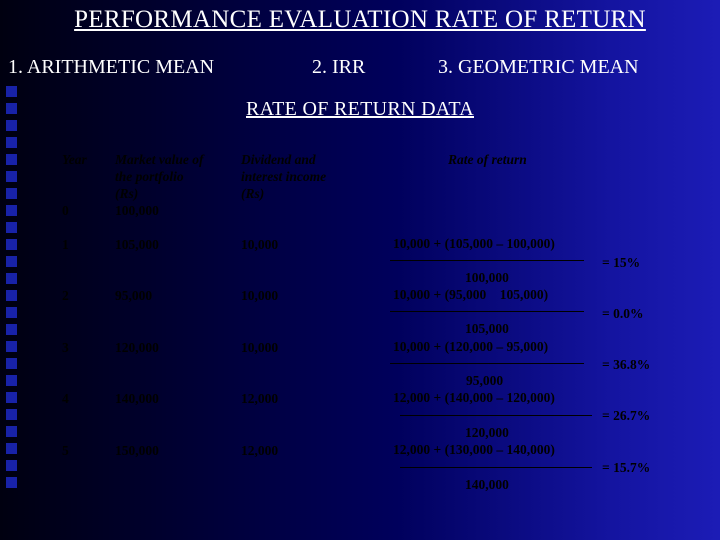 The width and height of the screenshot is (720, 540). I want to click on cell-year: 1, so click(65, 244).